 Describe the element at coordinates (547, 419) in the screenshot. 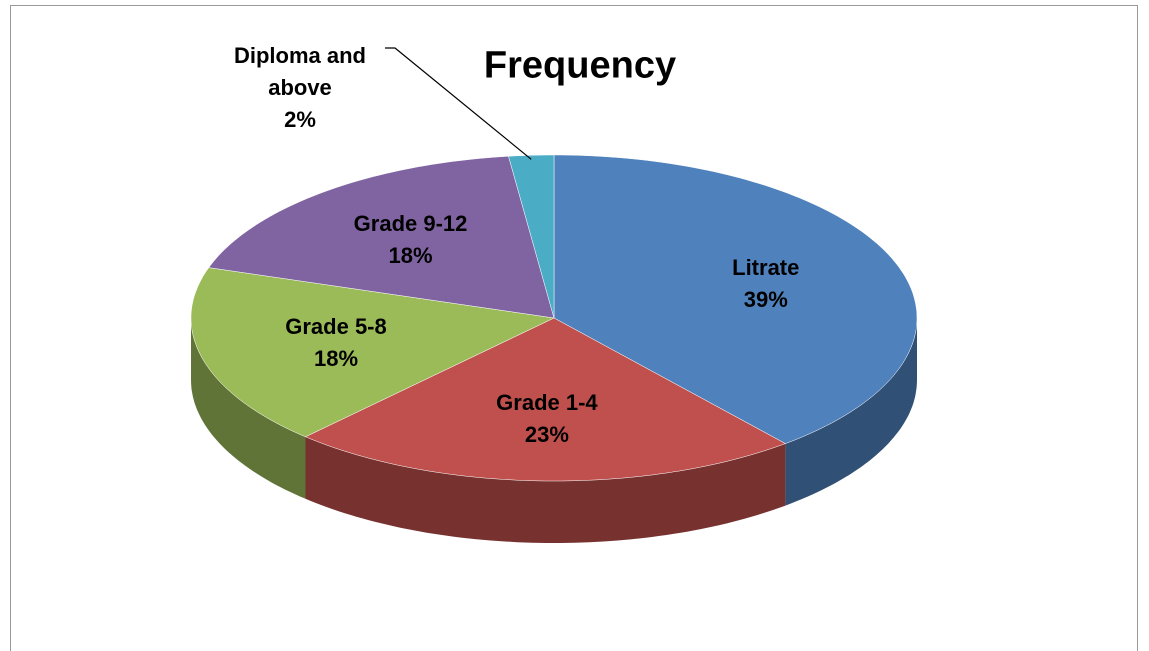

I see `data-label: Grade 1-4 23%` at that location.